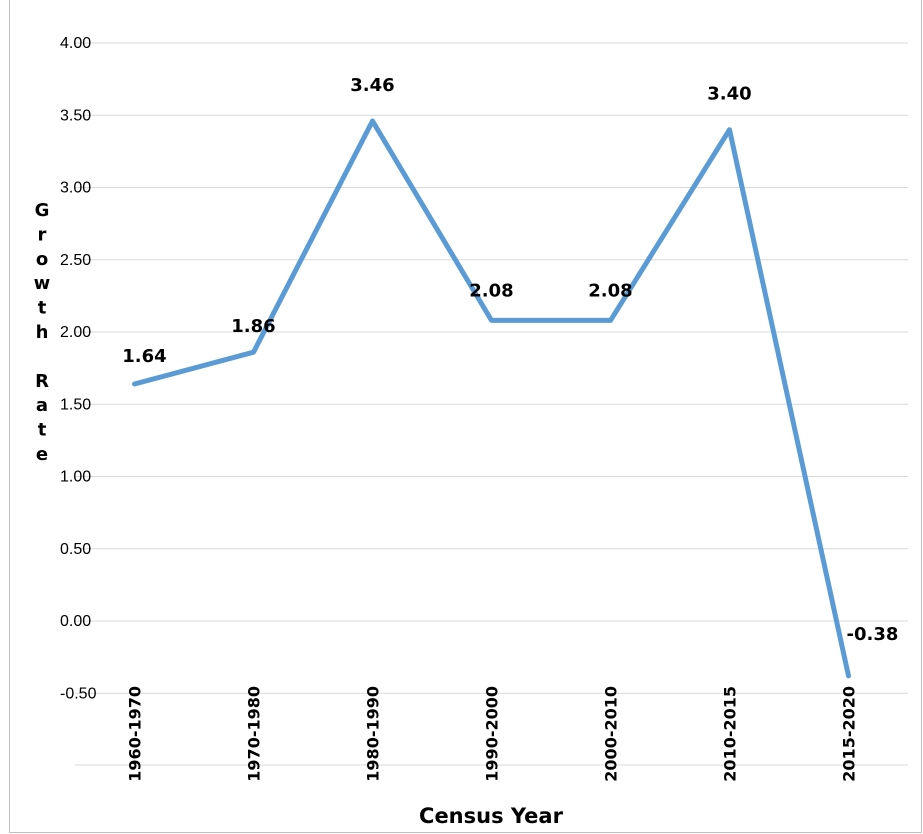 The image size is (923, 834). What do you see at coordinates (253, 326) in the screenshot?
I see `data-label: 1.86` at bounding box center [253, 326].